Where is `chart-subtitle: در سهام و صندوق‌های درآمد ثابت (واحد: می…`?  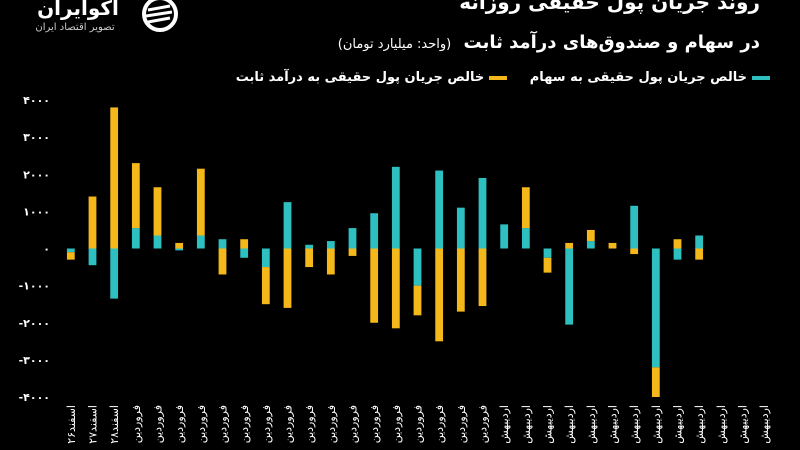 chart-subtitle: در سهام و صندوق‌های درآمد ثابت (واحد: می… is located at coordinates (549, 42).